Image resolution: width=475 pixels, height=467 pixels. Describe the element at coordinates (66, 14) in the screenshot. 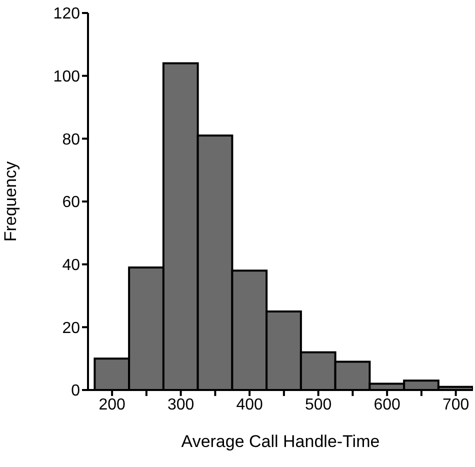

I see `y-tick-label: 120` at that location.